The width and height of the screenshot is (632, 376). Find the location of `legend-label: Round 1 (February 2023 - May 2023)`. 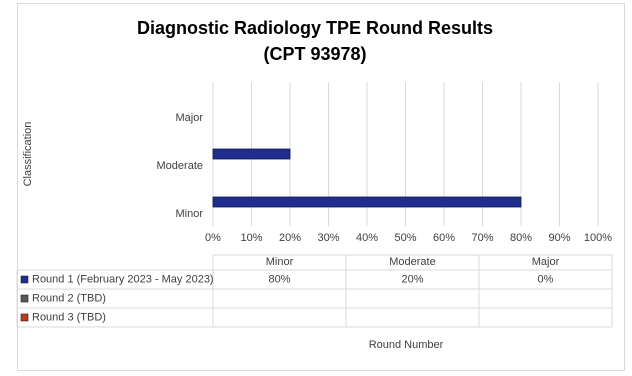

legend-label: Round 1 (February 2023 - May 2023) is located at coordinates (123, 279).